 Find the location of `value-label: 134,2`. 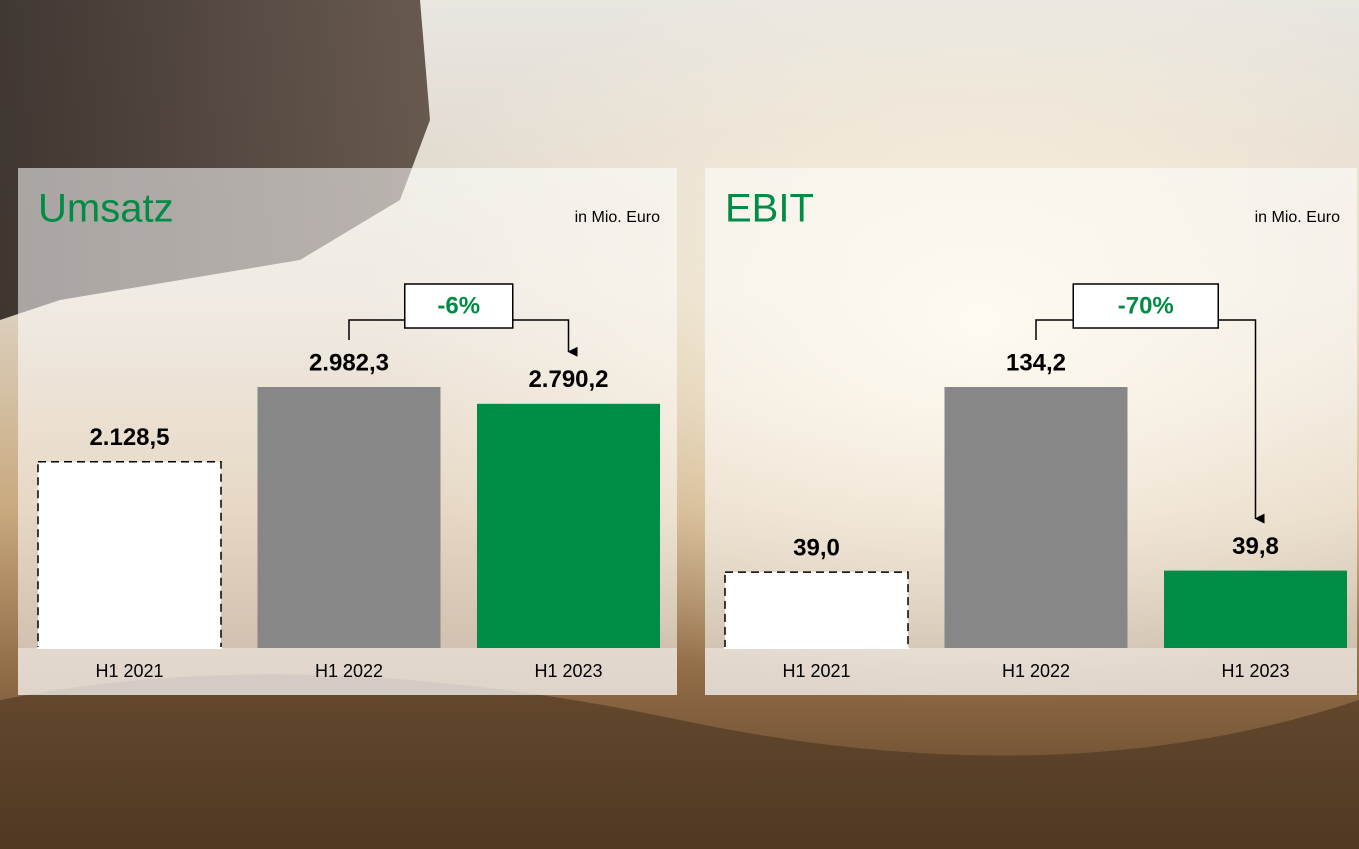

value-label: 134,2 is located at coordinates (1036, 362).